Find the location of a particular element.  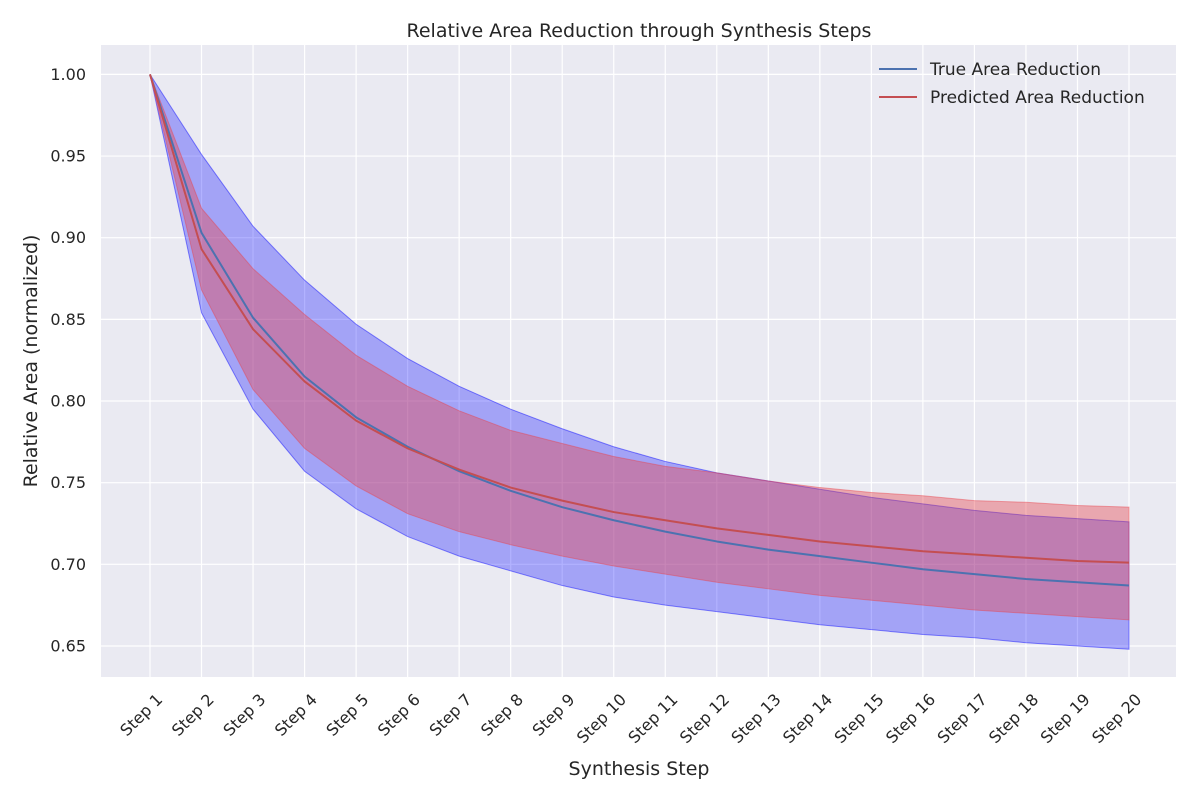

y-tick-label: 0.65 is located at coordinates (68, 645).